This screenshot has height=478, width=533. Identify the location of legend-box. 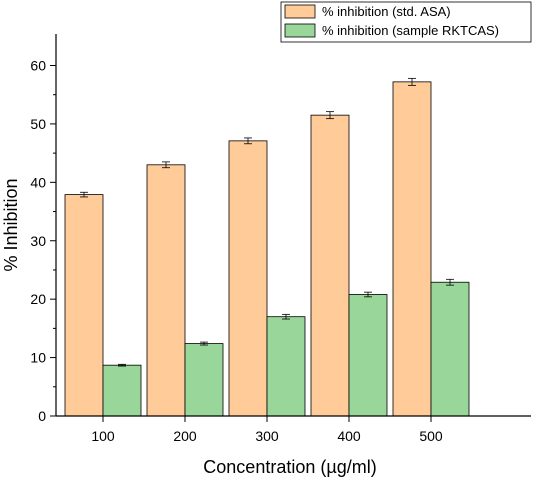
(406, 22).